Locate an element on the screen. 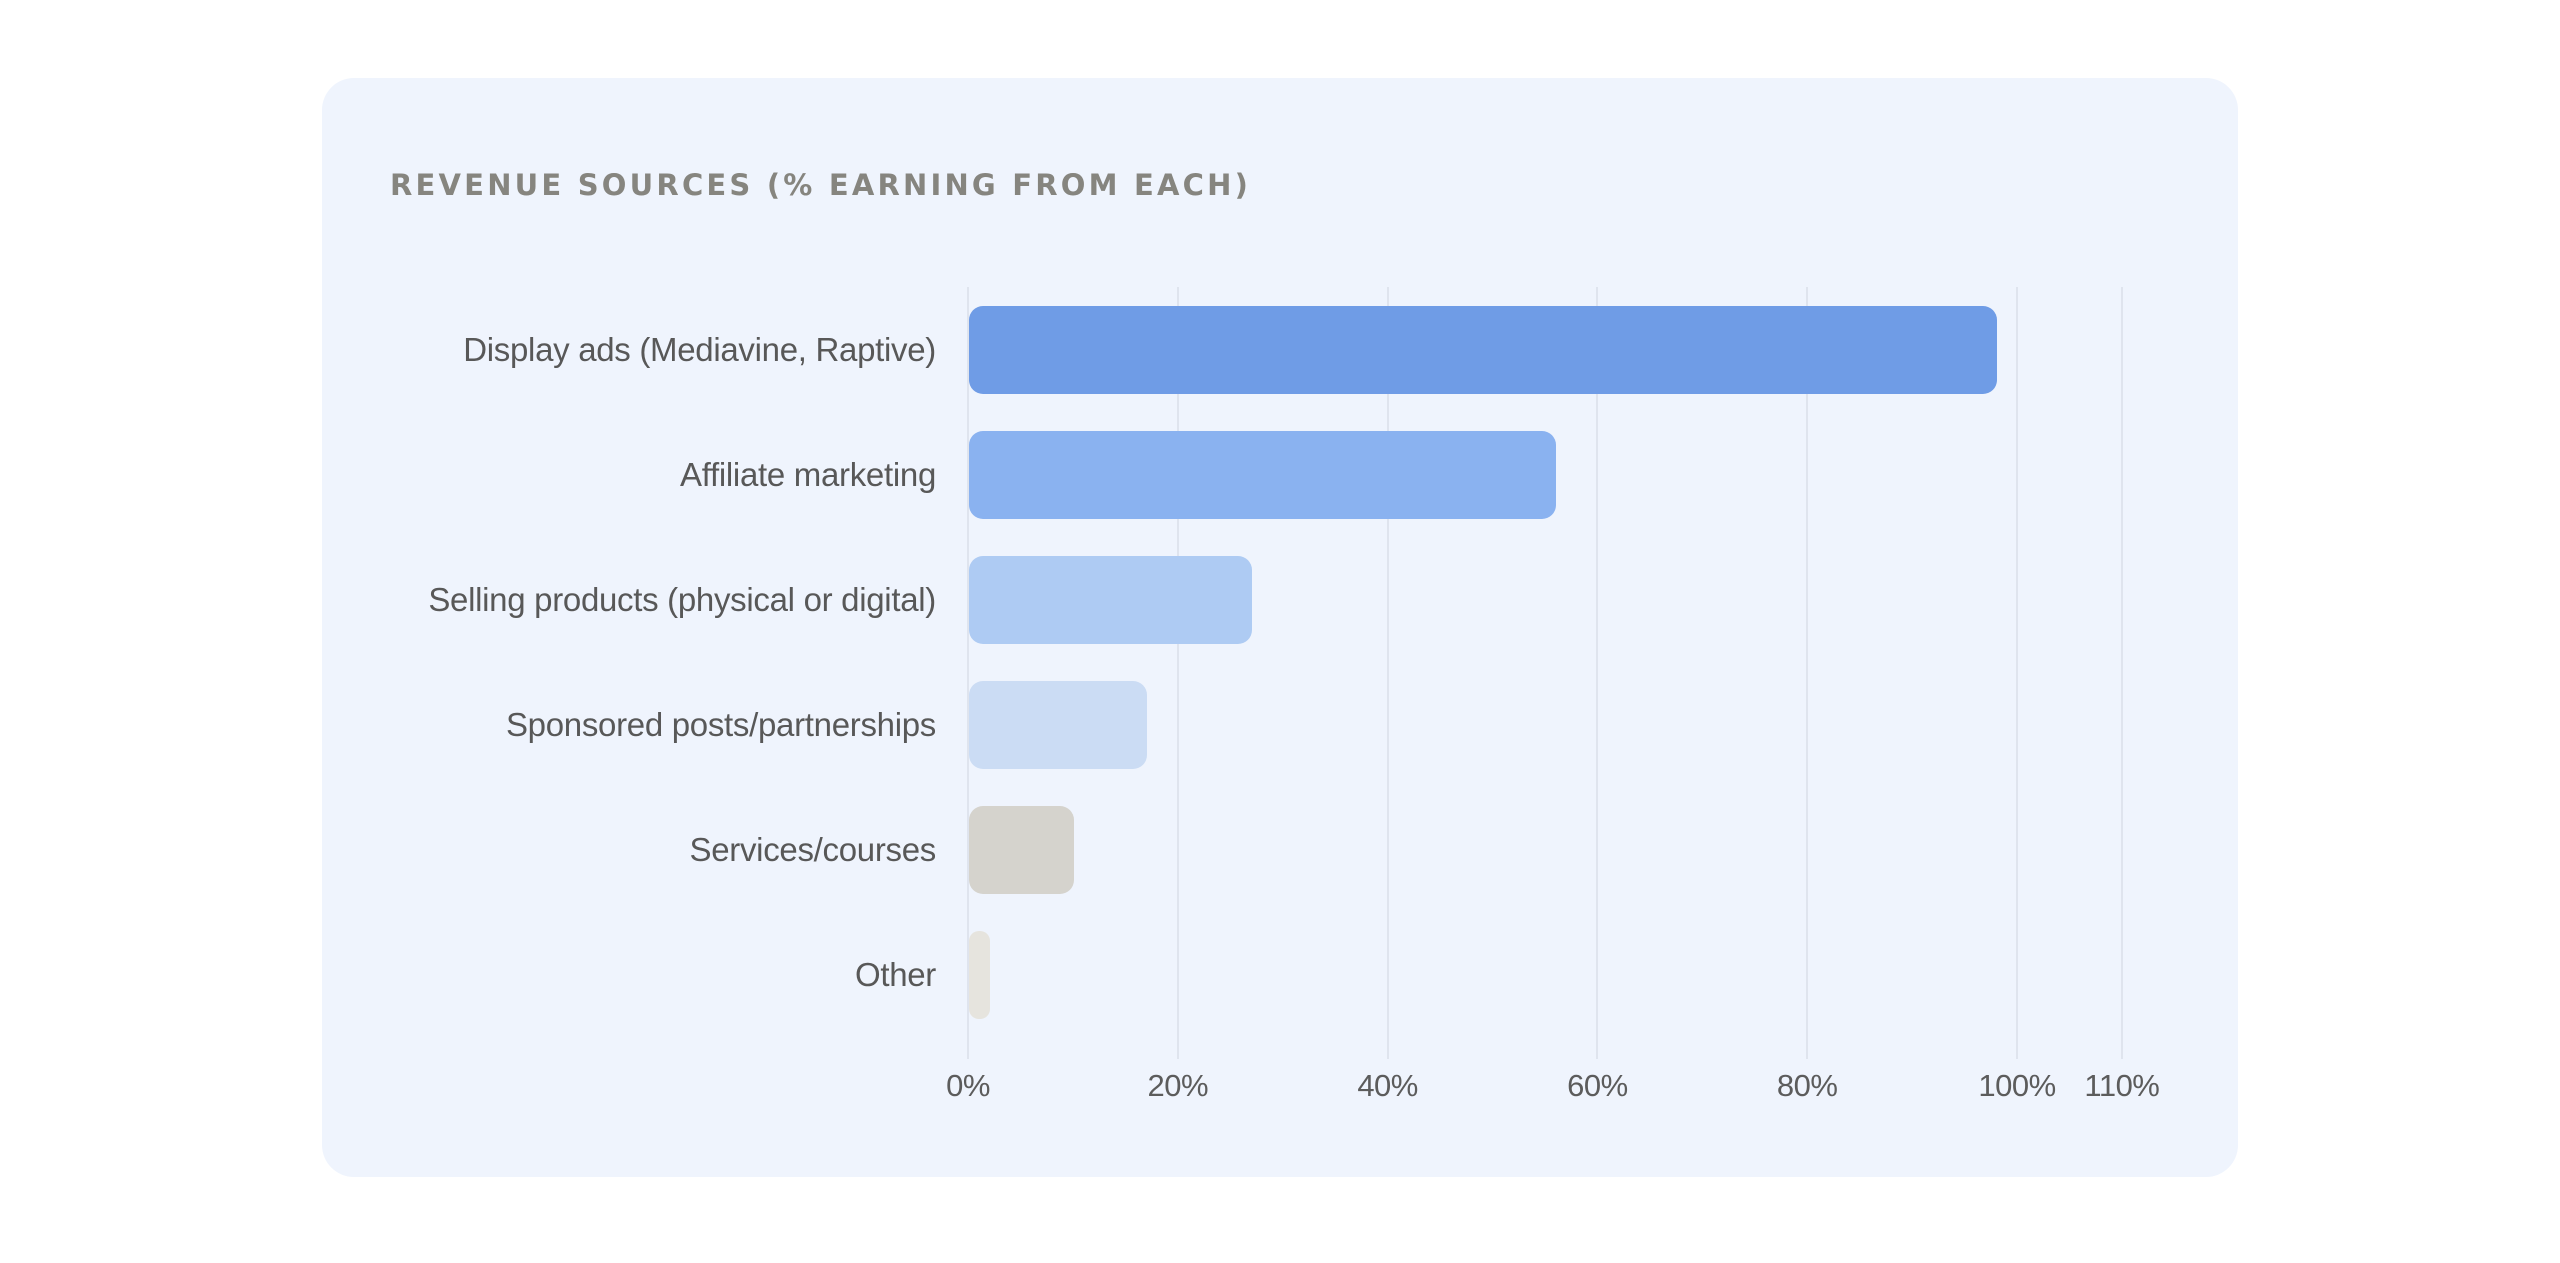 The image size is (2560, 1263). chart-title: REVENUE SOURCES (% EARNING FROM EACH) is located at coordinates (821, 185).